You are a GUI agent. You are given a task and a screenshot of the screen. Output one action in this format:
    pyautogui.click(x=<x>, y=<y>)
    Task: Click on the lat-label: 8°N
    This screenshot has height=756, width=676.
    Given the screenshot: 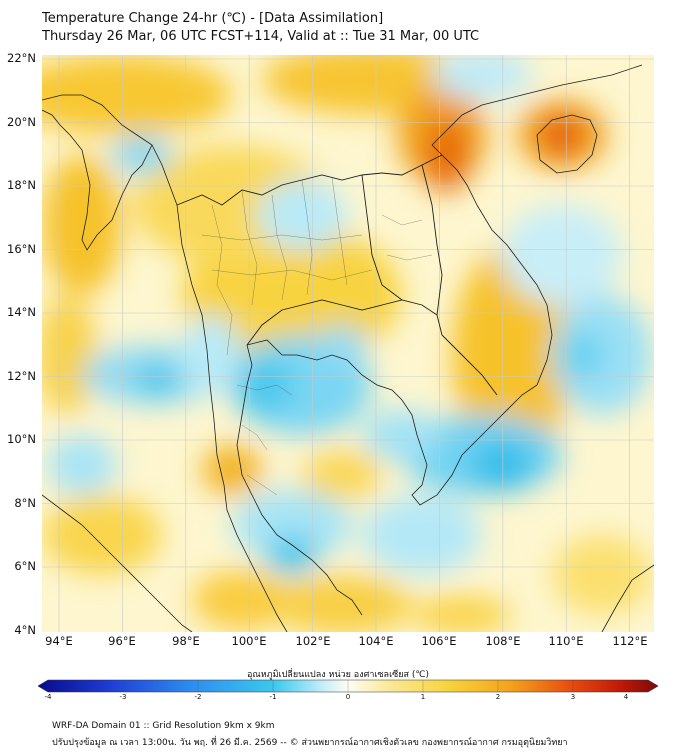 What is the action you would take?
    pyautogui.click(x=25, y=503)
    